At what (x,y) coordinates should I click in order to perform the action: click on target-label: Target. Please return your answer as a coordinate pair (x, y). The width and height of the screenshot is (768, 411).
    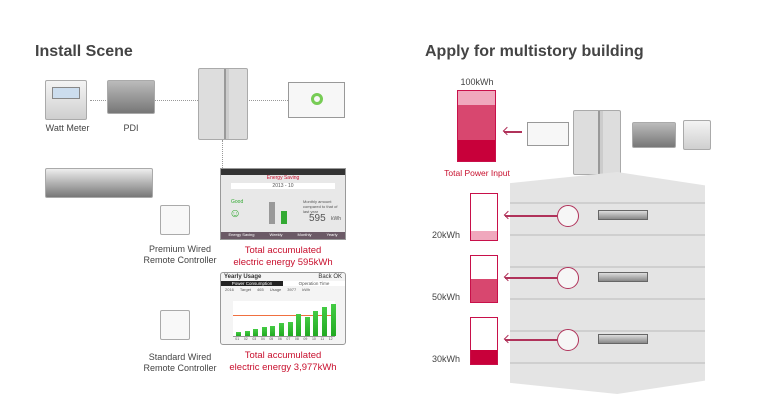
    Looking at the image, I should click on (245, 289).